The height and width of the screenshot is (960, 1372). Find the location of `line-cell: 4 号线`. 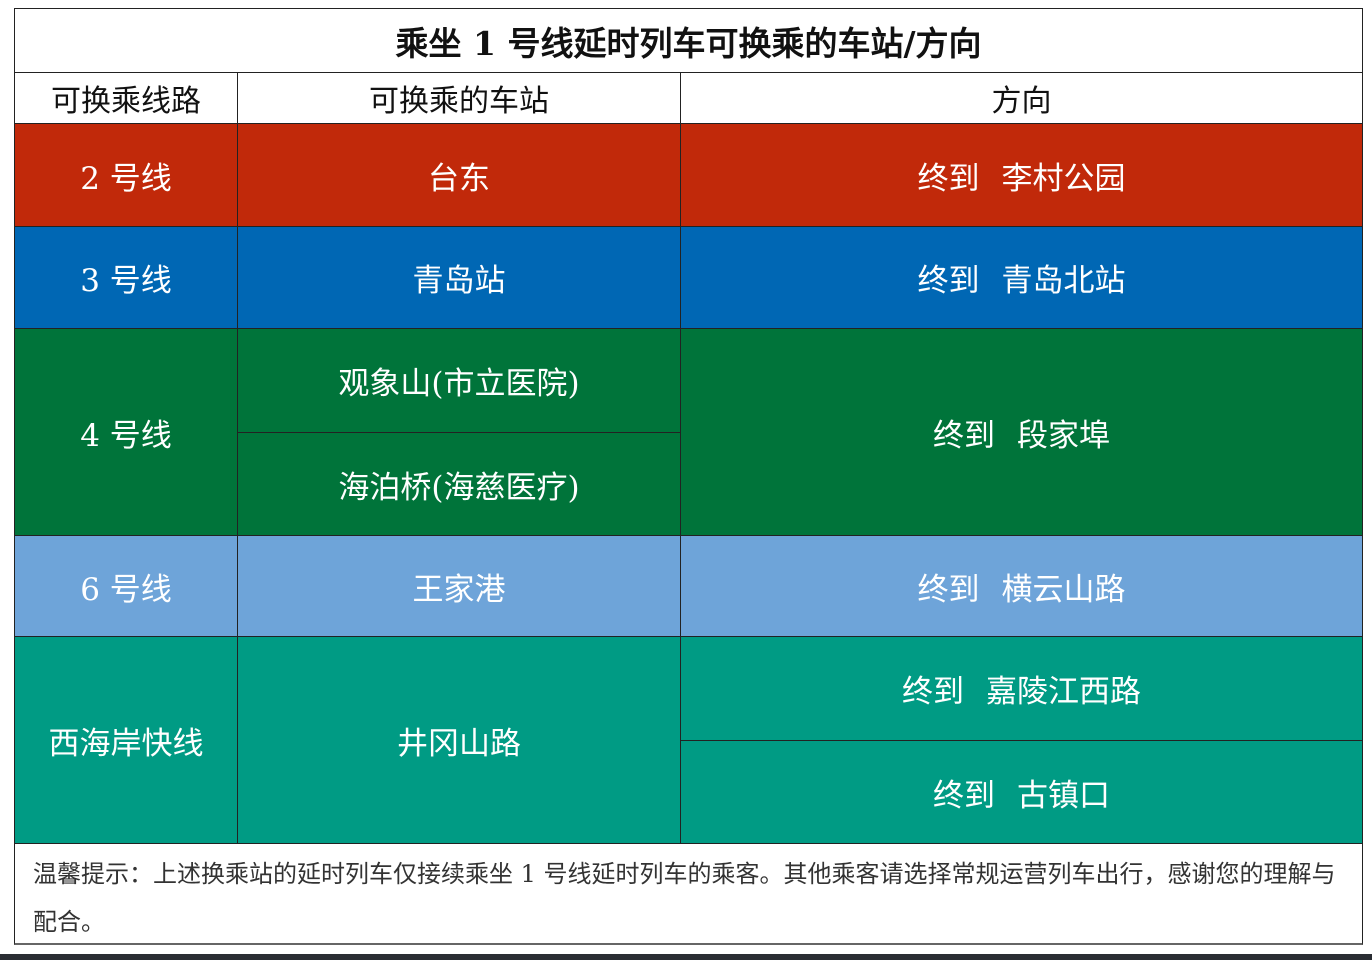

line-cell: 4 号线 is located at coordinates (126, 432).